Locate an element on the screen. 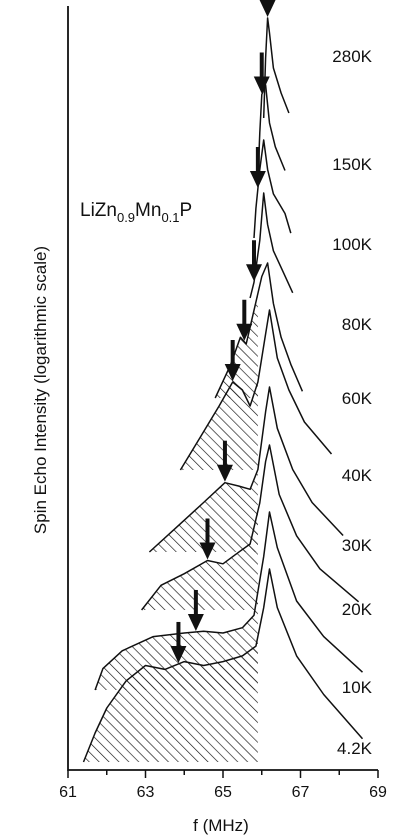 Image resolution: width=415 pixels, height=840 pixels. spectrum-150K is located at coordinates (269, 116).